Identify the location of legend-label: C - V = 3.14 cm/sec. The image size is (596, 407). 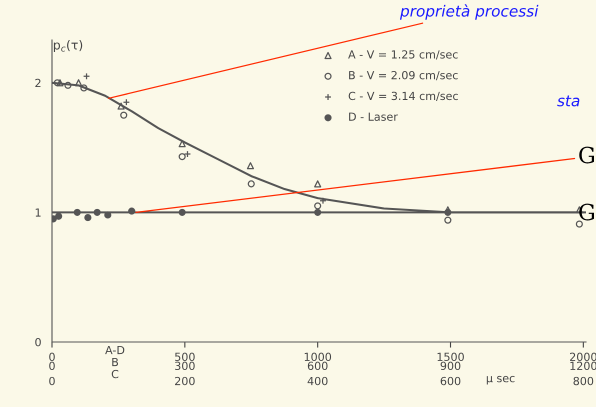
(403, 96).